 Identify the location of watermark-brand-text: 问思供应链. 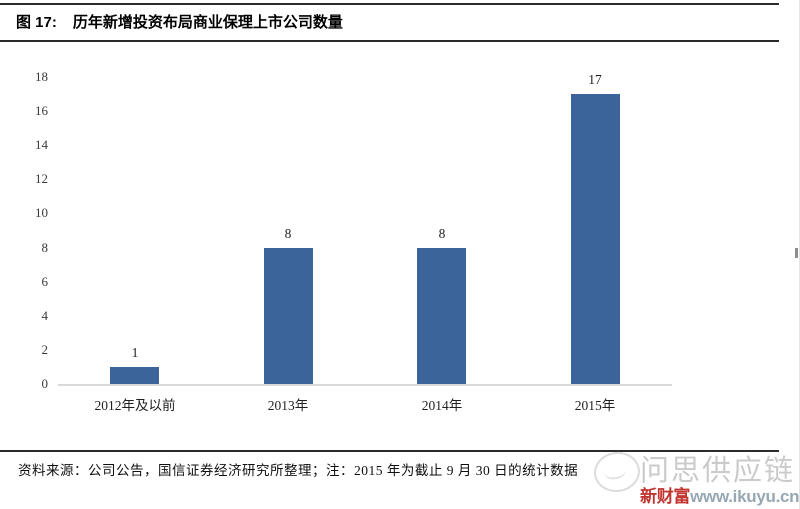
(718, 471).